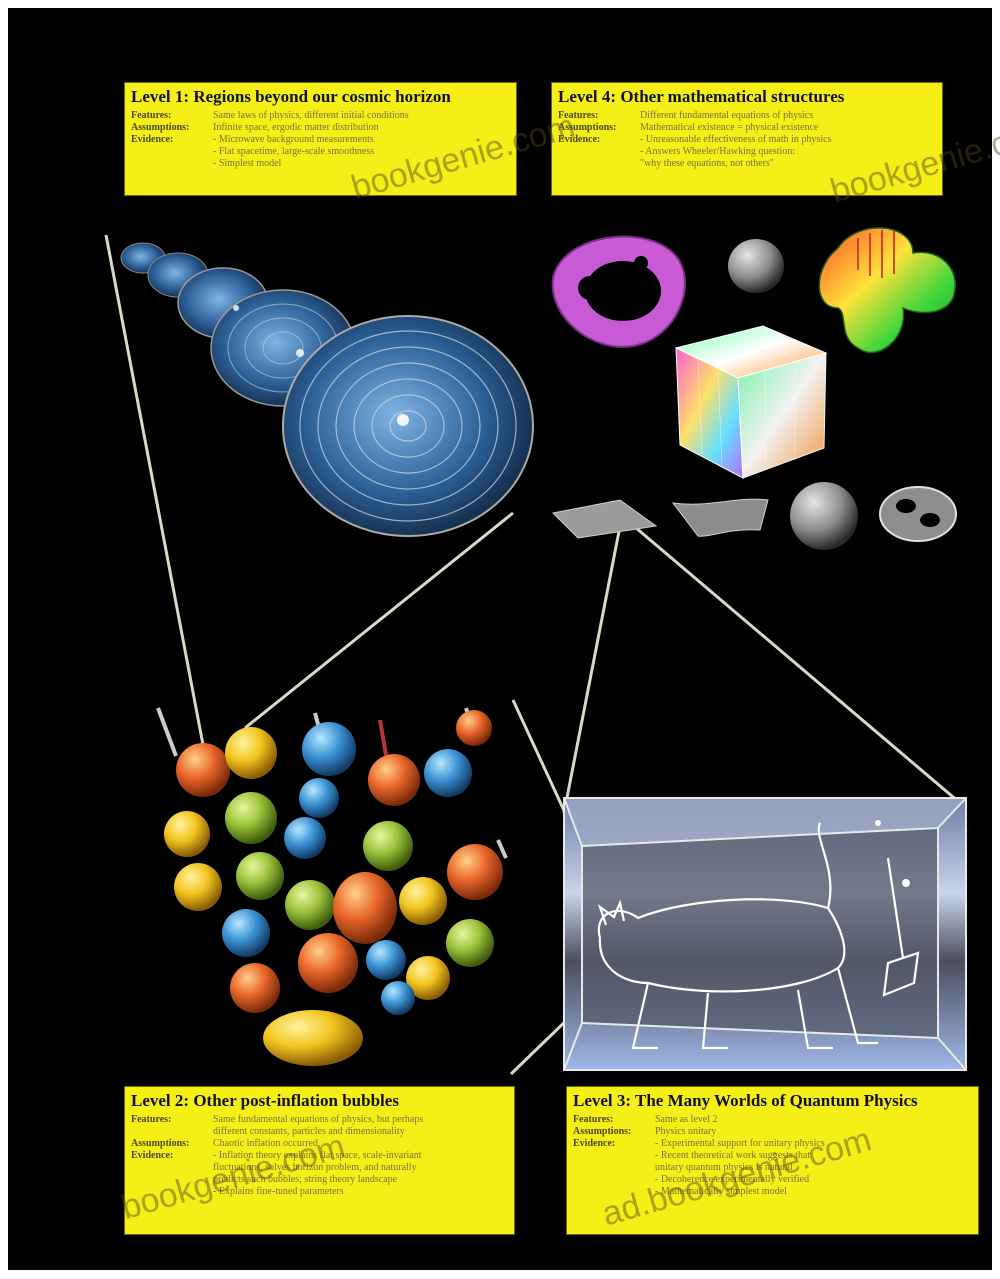 The image size is (1000, 1279). Describe the element at coordinates (724, 1167) in the screenshot. I see `row-value: unitary quantum physics is natural` at that location.